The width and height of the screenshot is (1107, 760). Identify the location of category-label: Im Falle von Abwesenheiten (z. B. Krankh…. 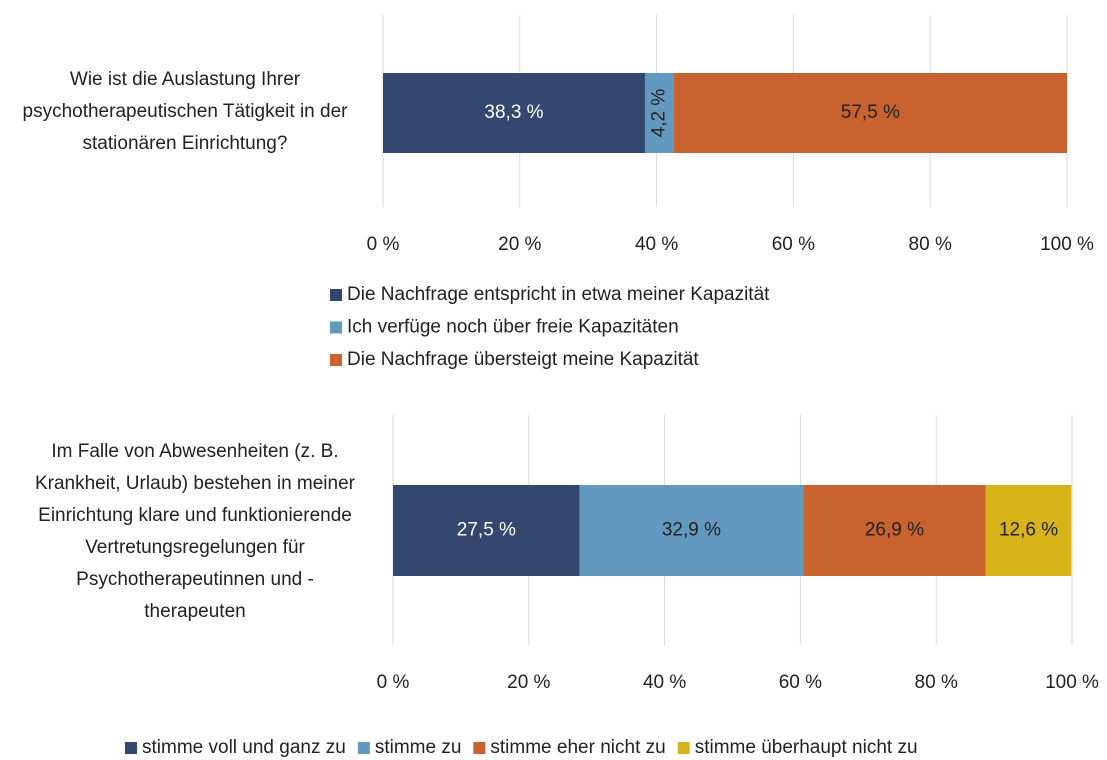
(194, 531).